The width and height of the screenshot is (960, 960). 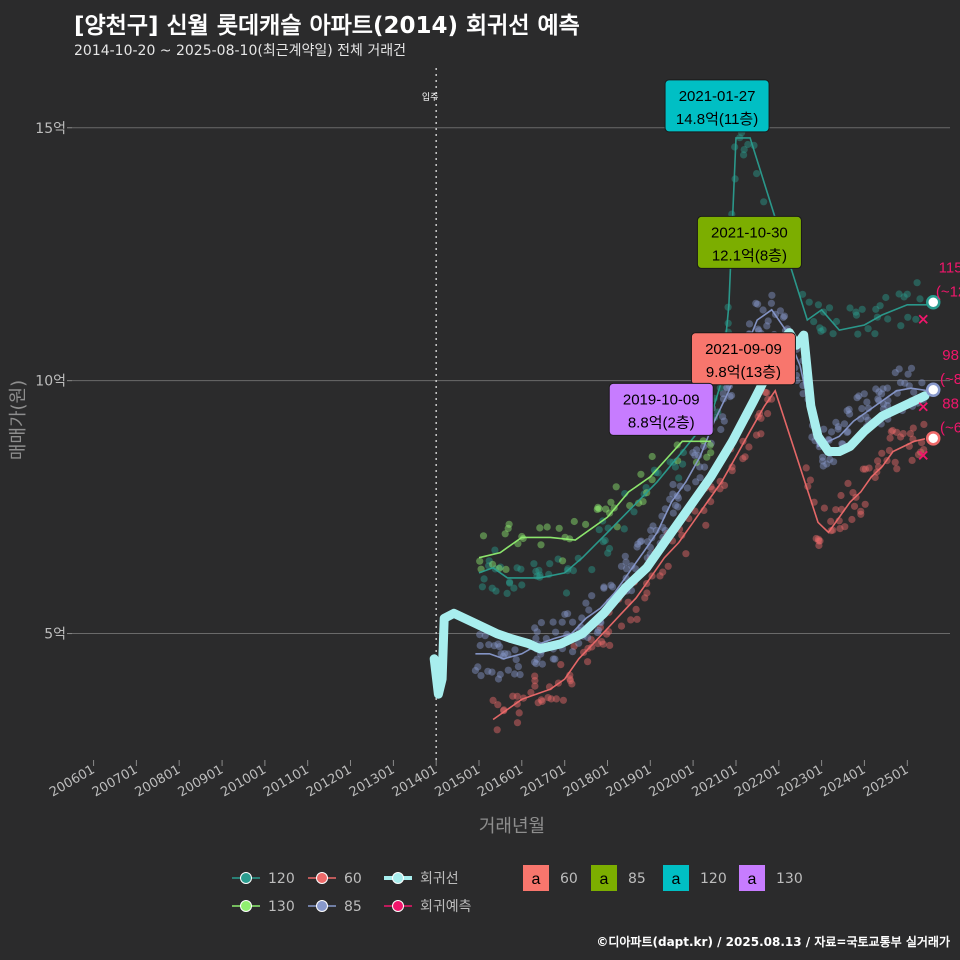 I want to click on x-tick-label: 201301, so click(x=372, y=781).